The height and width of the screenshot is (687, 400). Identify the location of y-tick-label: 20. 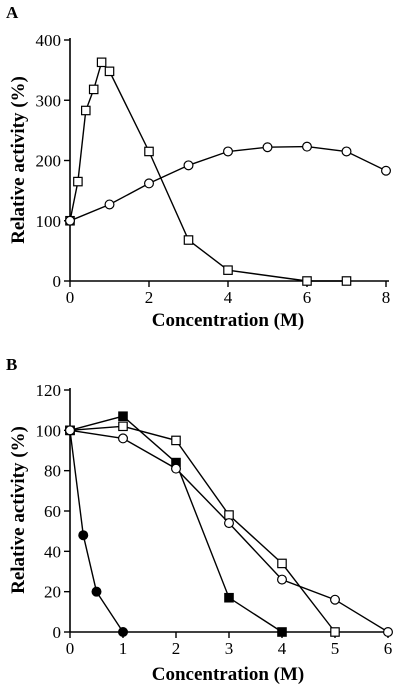
(52, 592).